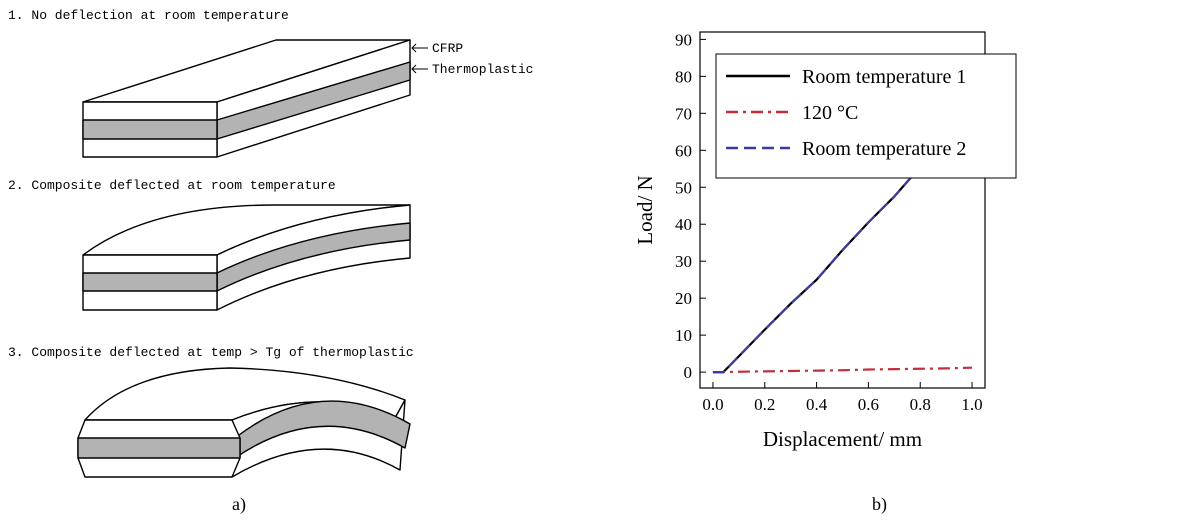 The width and height of the screenshot is (1186, 520). I want to click on y-tick-label: 10, so click(683, 335).